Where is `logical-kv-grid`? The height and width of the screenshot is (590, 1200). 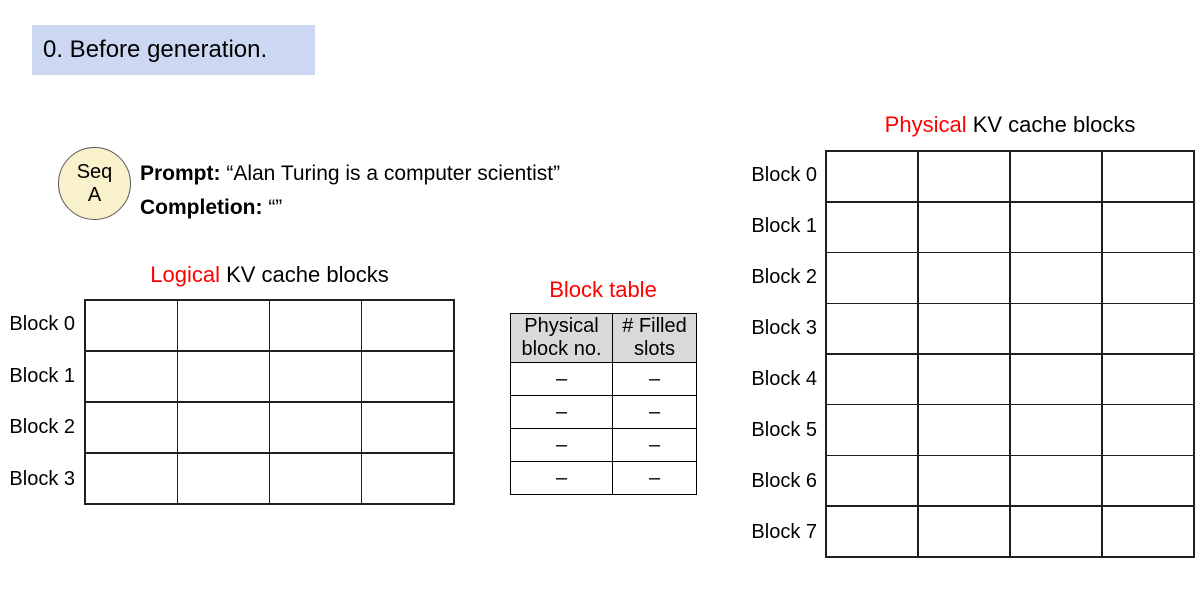 logical-kv-grid is located at coordinates (269, 402).